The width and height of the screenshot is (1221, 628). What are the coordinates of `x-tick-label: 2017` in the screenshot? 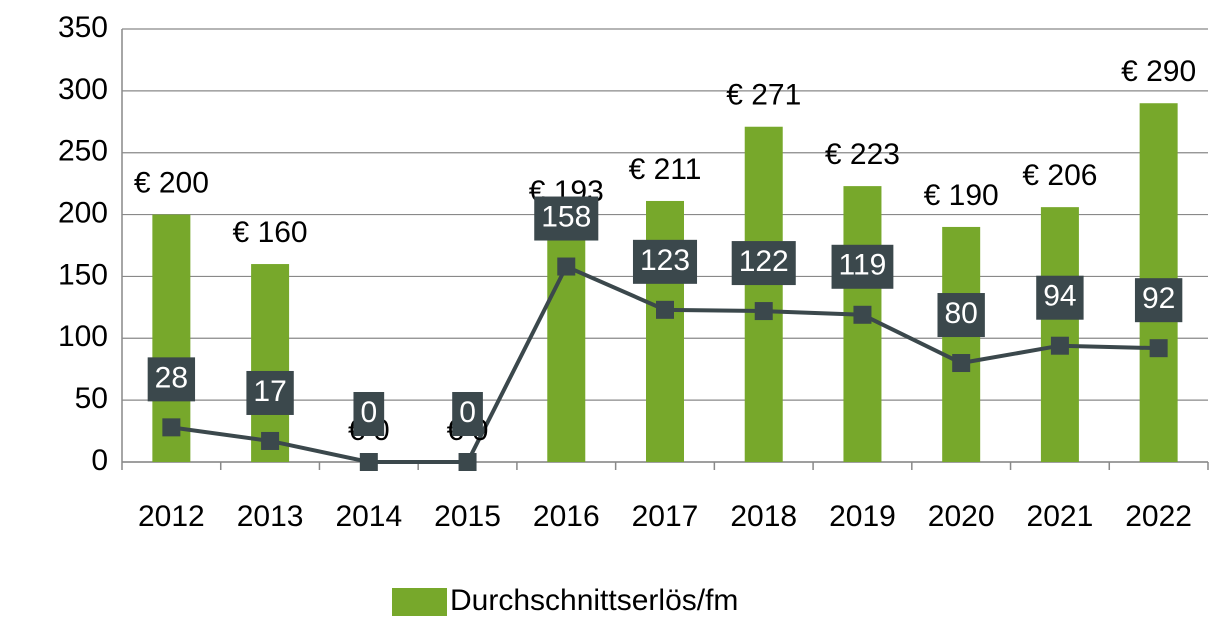 It's located at (665, 516).